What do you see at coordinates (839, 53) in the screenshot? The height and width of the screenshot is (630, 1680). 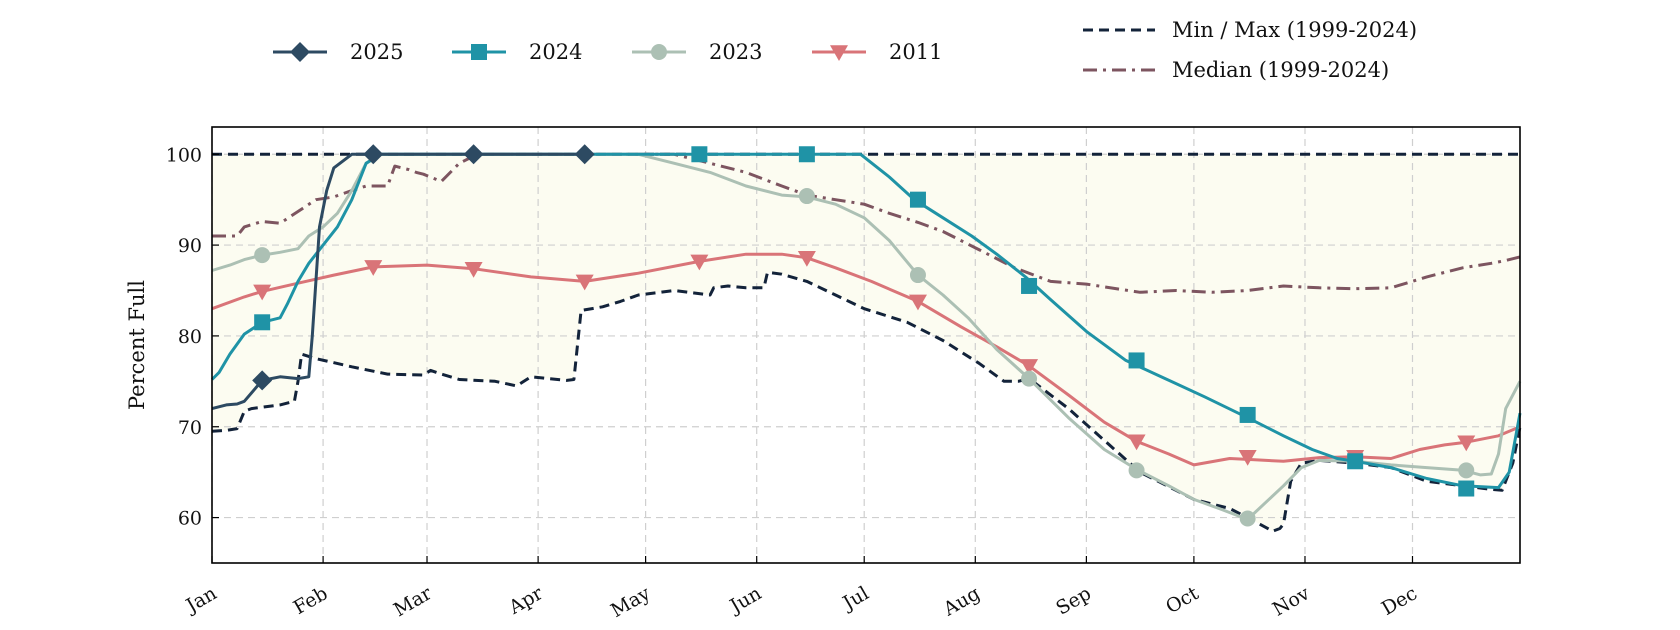 I see `legend-marker-2011` at bounding box center [839, 53].